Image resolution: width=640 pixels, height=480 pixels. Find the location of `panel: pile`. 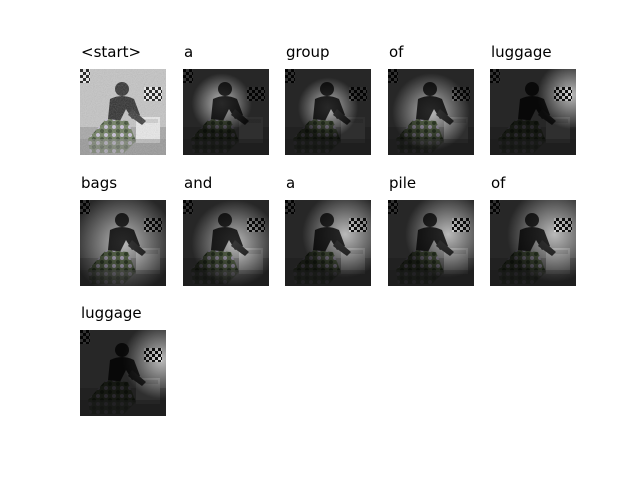

panel: pile is located at coordinates (431, 230).